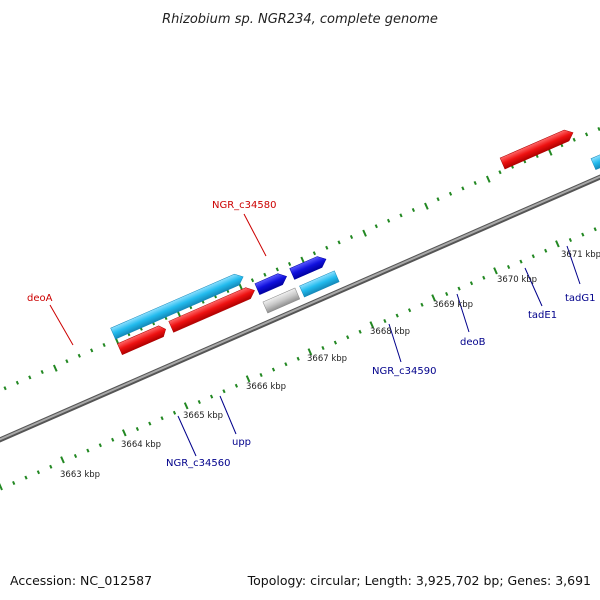 Image resolution: width=600 pixels, height=600 pixels. Describe the element at coordinates (40, 298) in the screenshot. I see `gene-label-deoA: deoA` at that location.